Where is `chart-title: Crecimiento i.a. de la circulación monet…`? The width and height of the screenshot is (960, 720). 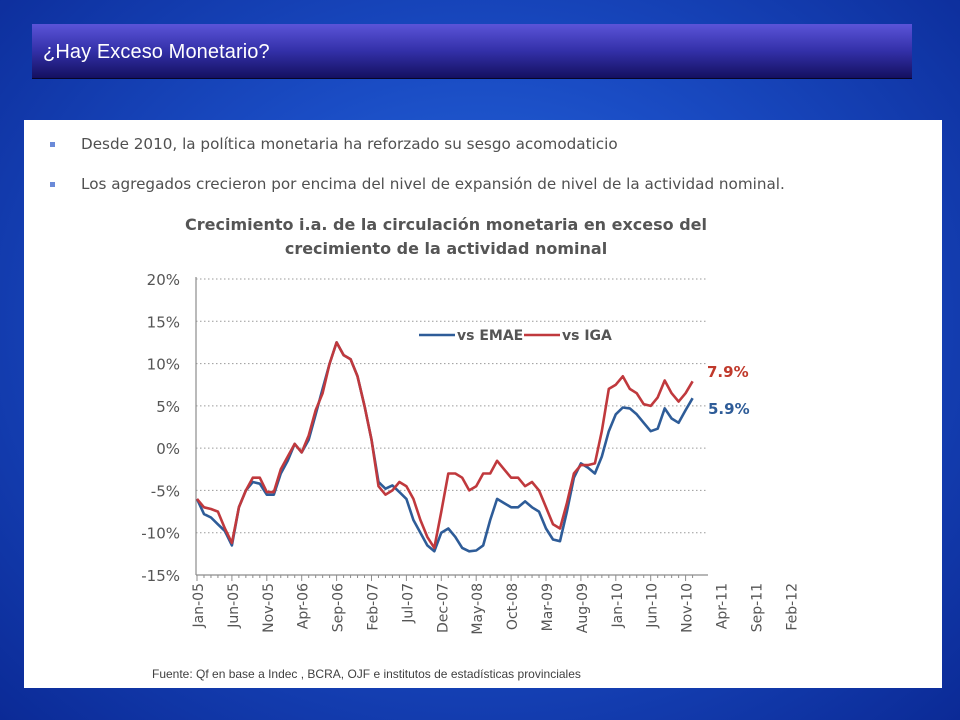
chart-title: Crecimiento i.a. de la circulación monet… is located at coordinates (446, 224).